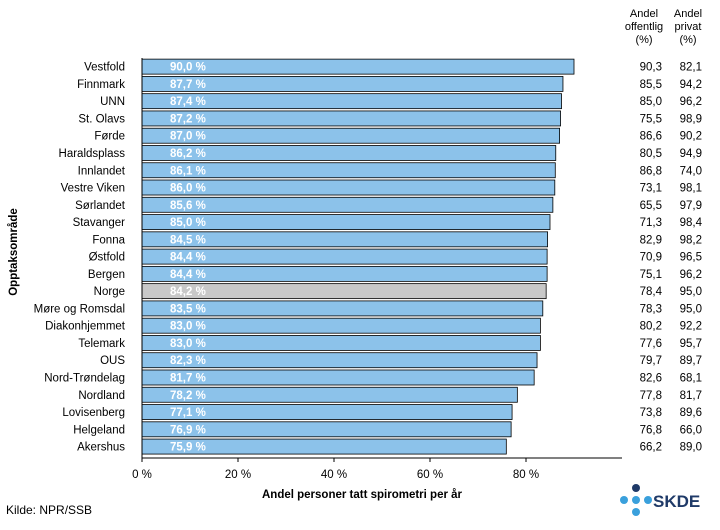  What do you see at coordinates (691, 68) in the screenshot?
I see `private-share-value: 82,1` at bounding box center [691, 68].